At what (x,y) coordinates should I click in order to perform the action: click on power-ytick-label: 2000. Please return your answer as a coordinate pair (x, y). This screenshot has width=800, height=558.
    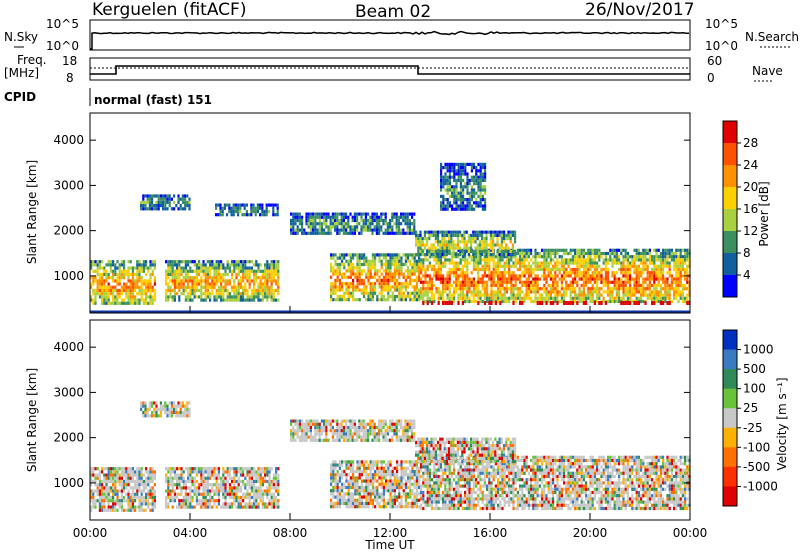
    Looking at the image, I should click on (68, 231).